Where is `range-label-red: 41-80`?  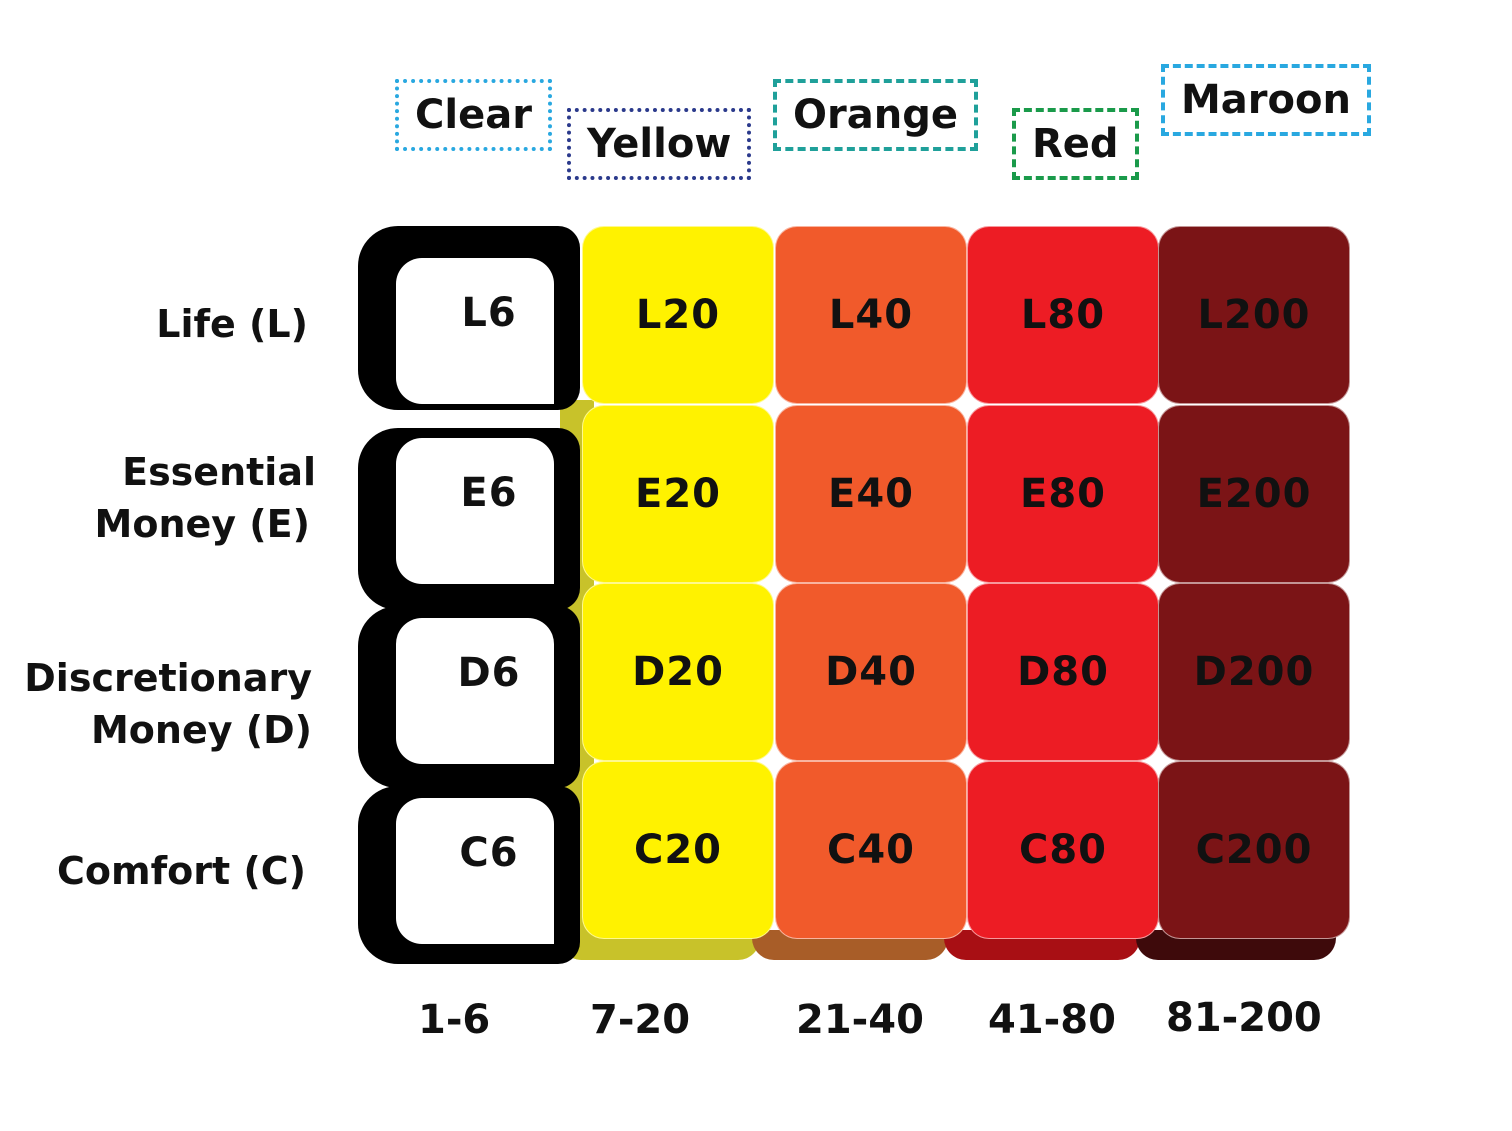 range-label-red: 41-80 is located at coordinates (1052, 1020).